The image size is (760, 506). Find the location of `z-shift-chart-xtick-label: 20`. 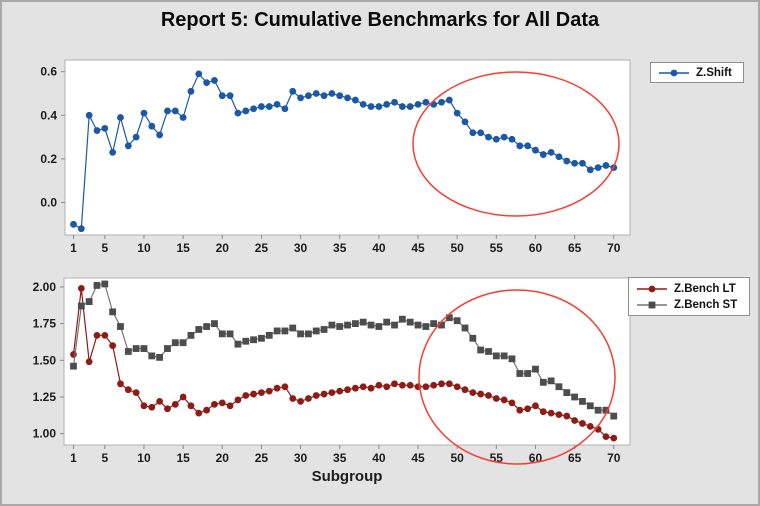

z-shift-chart-xtick-label: 20 is located at coordinates (223, 248).